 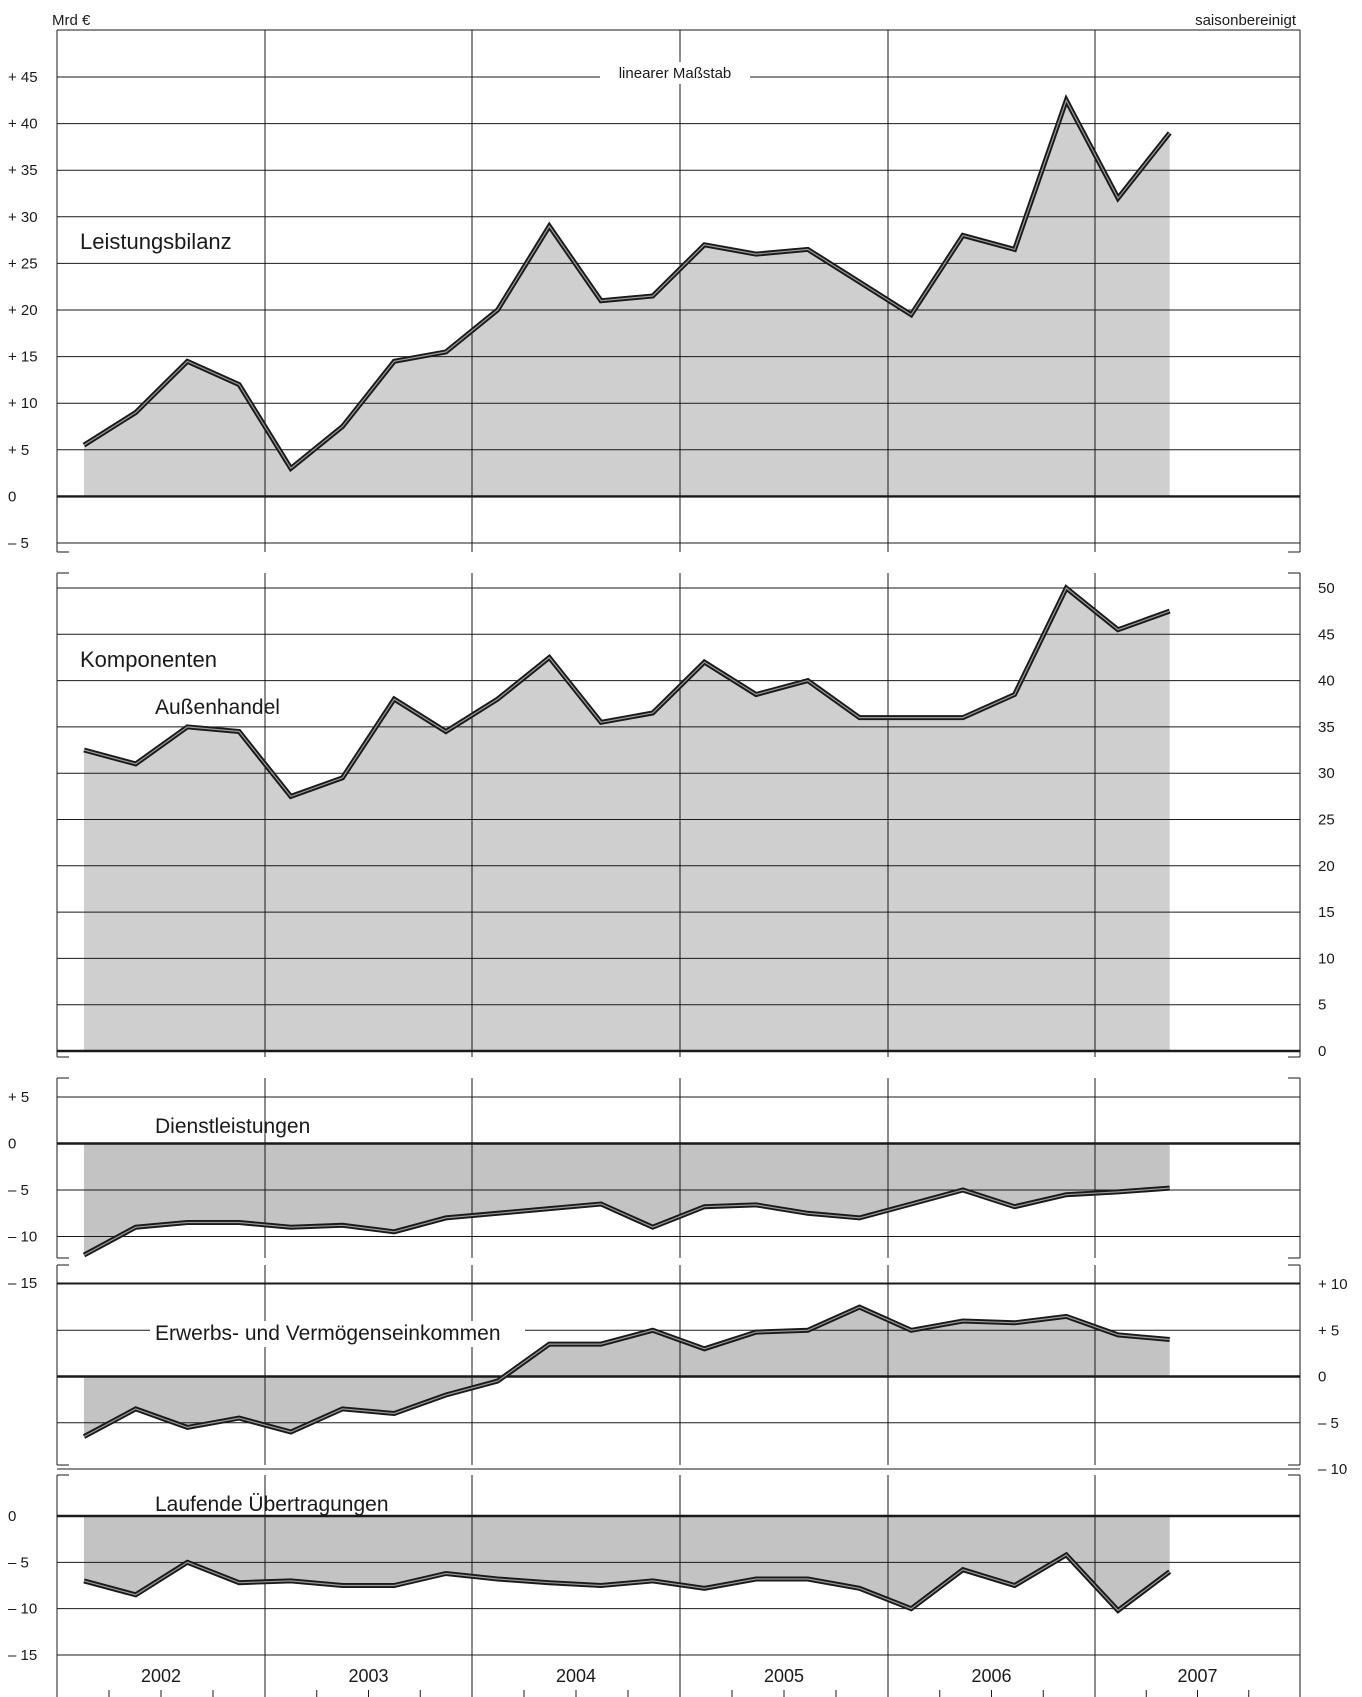 I want to click on year-label: 2007, so click(x=1197, y=1676).